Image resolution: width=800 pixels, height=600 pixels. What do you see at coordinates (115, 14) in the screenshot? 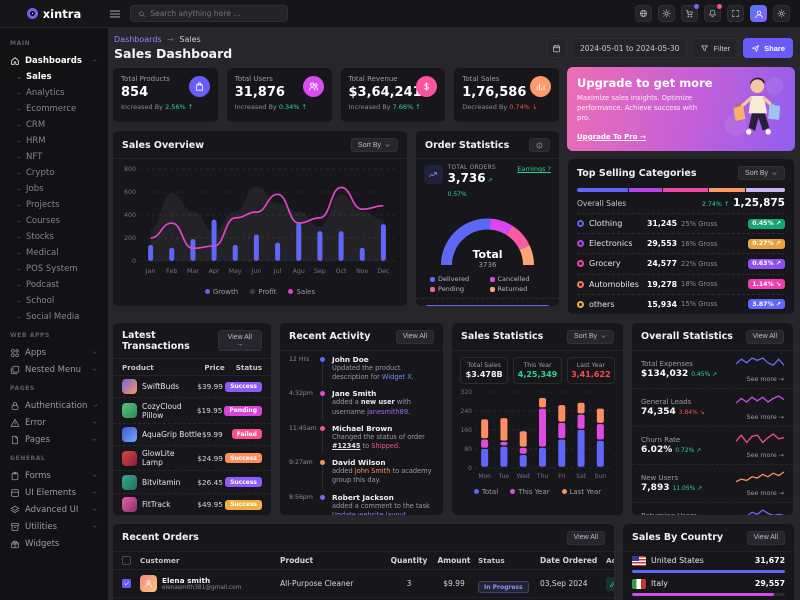
I see `sidebar-toggle-button` at bounding box center [115, 14].